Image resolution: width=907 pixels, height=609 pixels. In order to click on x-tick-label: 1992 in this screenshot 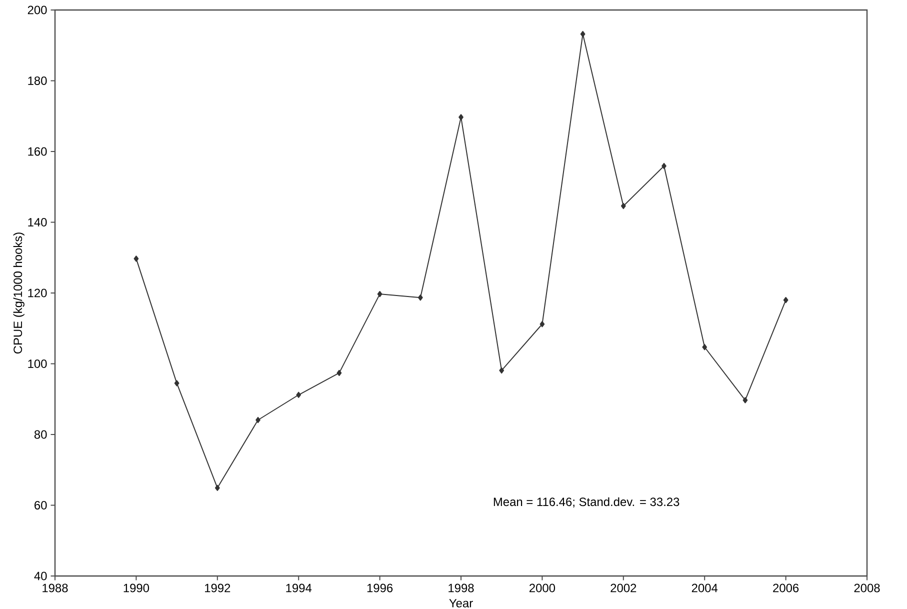, I will do `click(217, 588)`.